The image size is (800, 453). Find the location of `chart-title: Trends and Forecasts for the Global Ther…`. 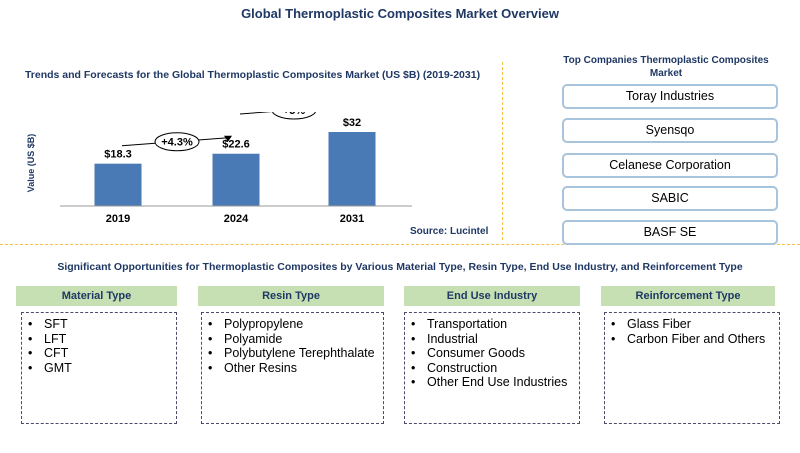

chart-title: Trends and Forecasts for the Global Ther… is located at coordinates (252, 75).